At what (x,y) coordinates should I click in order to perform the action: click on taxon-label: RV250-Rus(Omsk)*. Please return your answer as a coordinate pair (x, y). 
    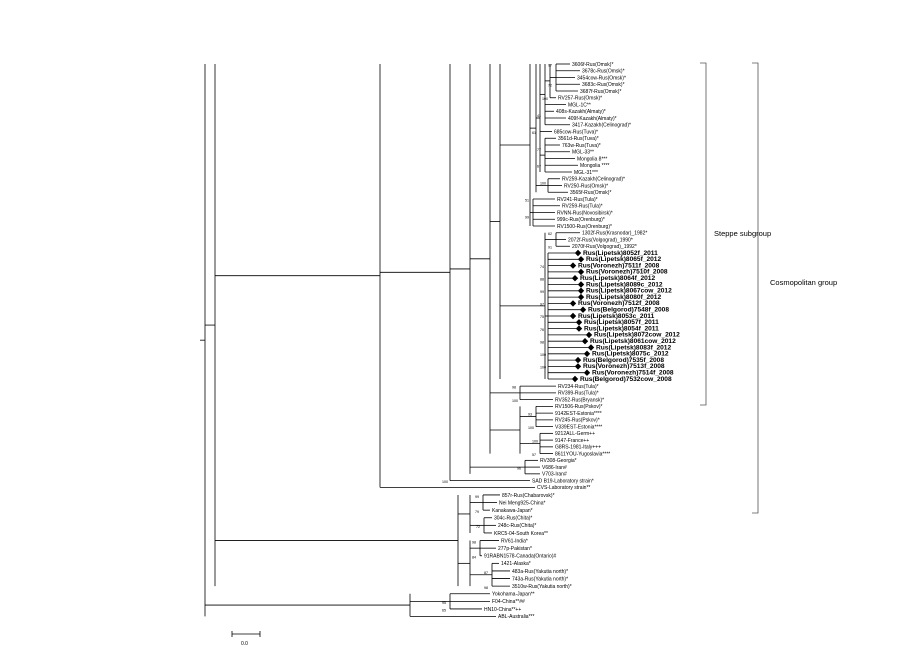
    Looking at the image, I should click on (586, 186).